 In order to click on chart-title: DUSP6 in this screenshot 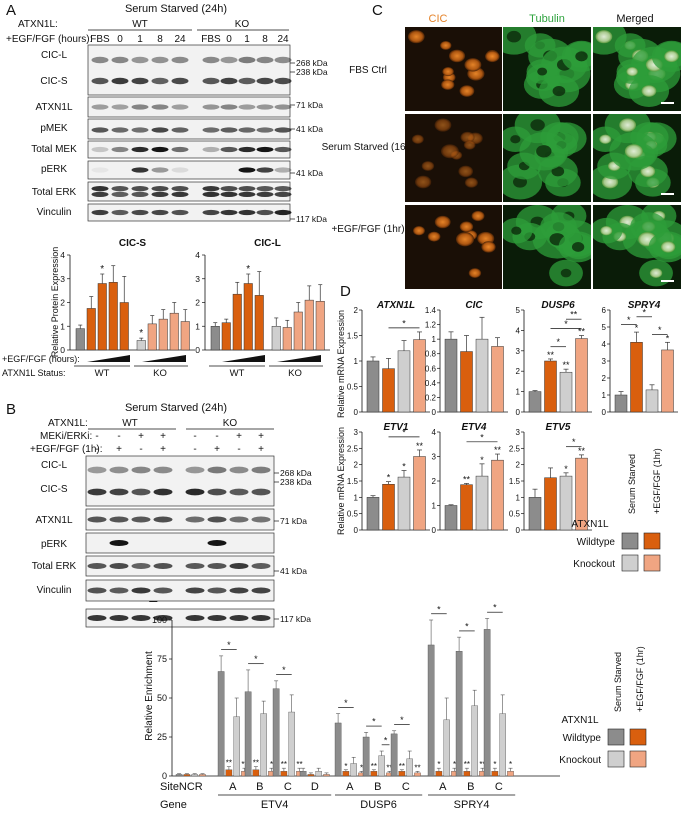, I will do `click(558, 305)`.